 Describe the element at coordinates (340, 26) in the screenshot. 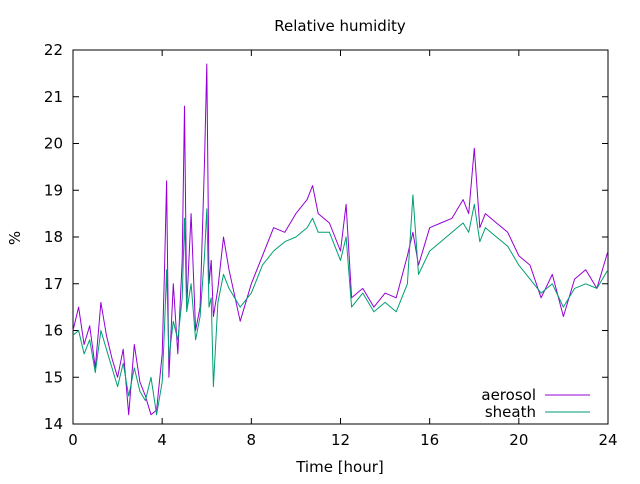

I see `chart-title: Relative humidity` at that location.